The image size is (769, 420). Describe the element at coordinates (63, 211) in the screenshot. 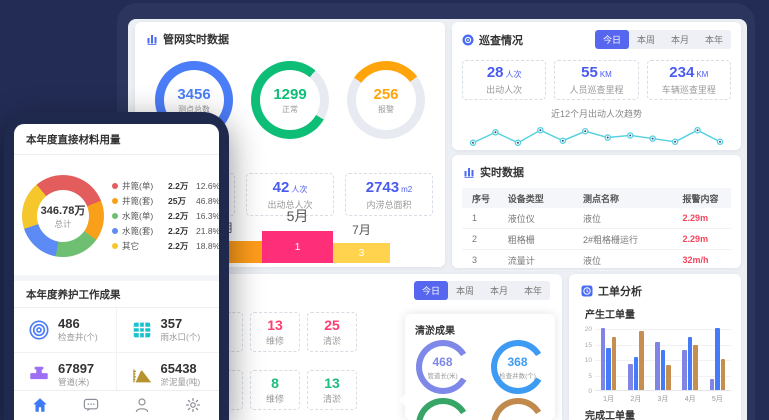

I see `material-total-value: 346.78万` at that location.